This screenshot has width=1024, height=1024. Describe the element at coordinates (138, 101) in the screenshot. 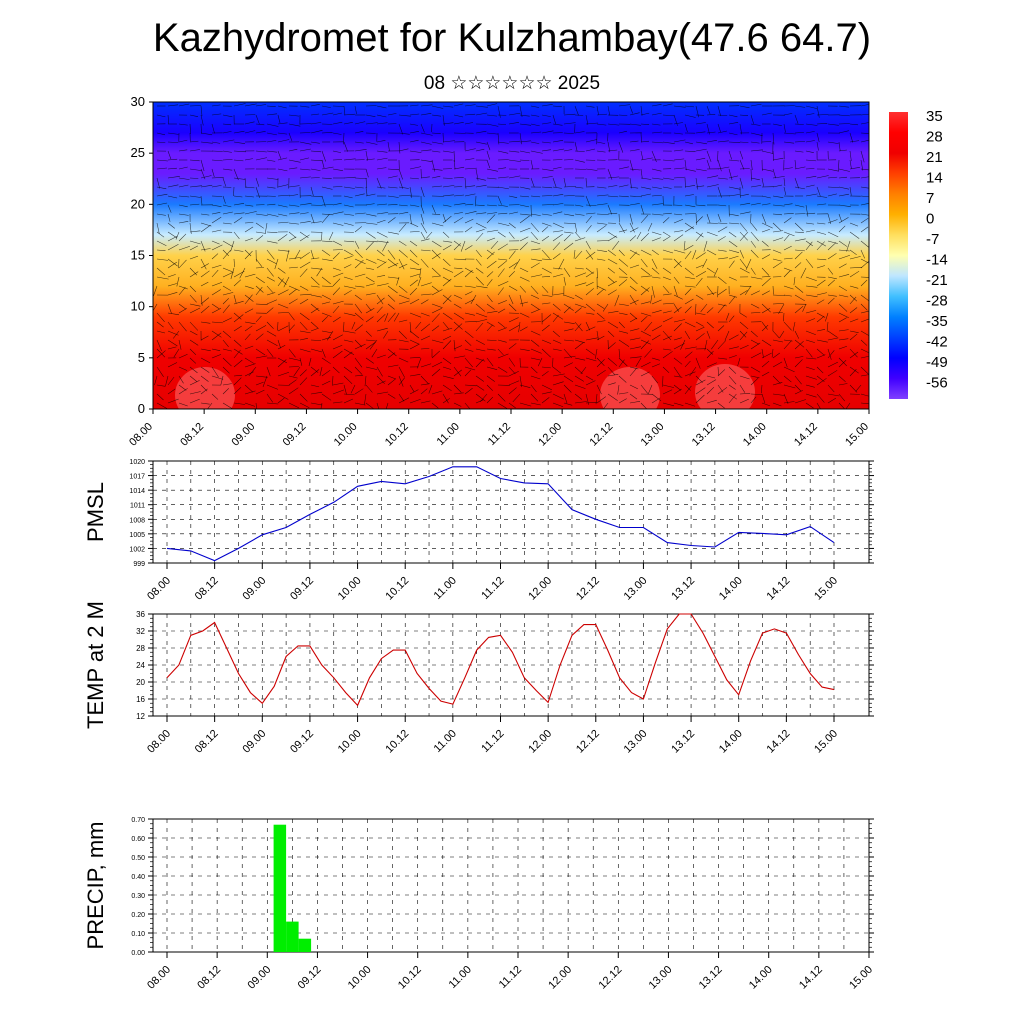

I see `heatmap-y-tick-label: 30` at that location.